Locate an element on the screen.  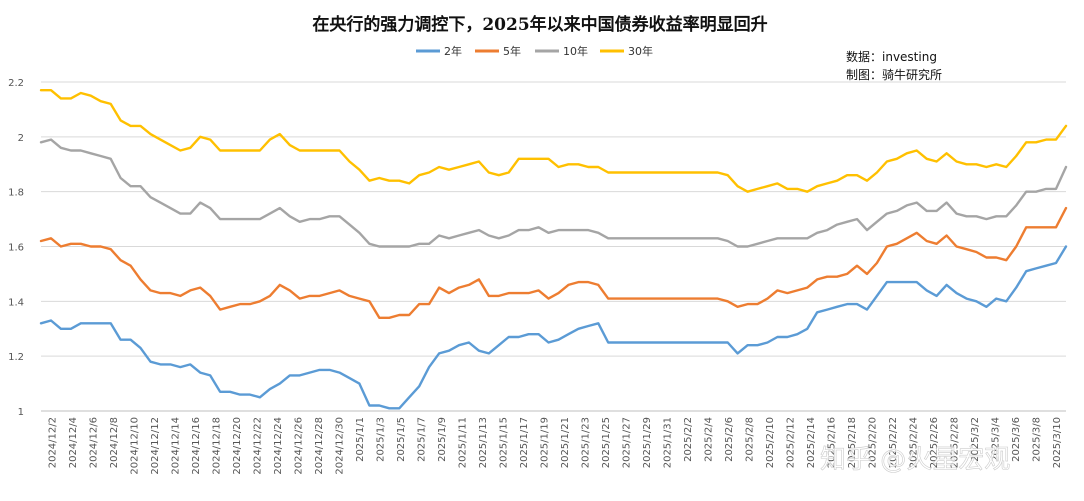
x-tick-label: 2024/12/6 is located at coordinates (93, 442).